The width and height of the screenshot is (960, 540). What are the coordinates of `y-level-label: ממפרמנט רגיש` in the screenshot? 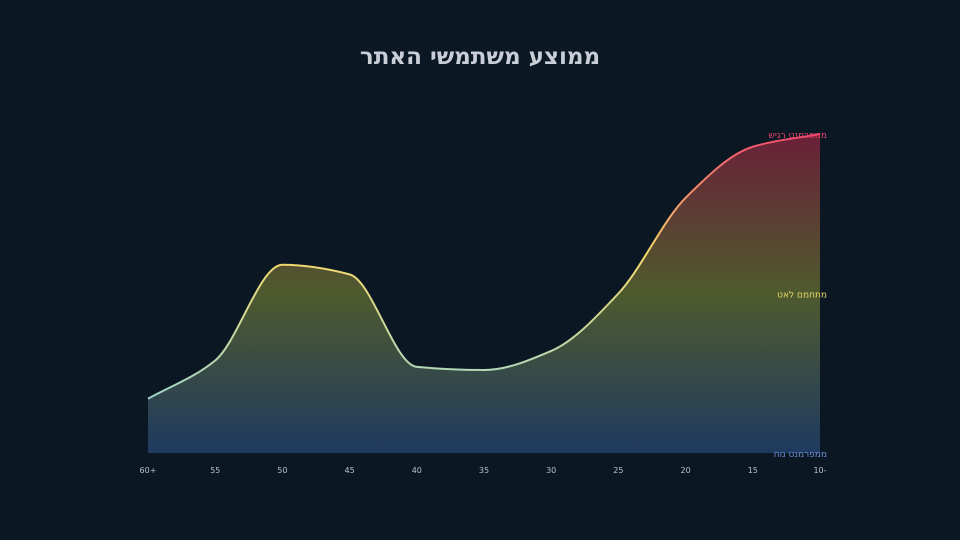 It's located at (797, 136).